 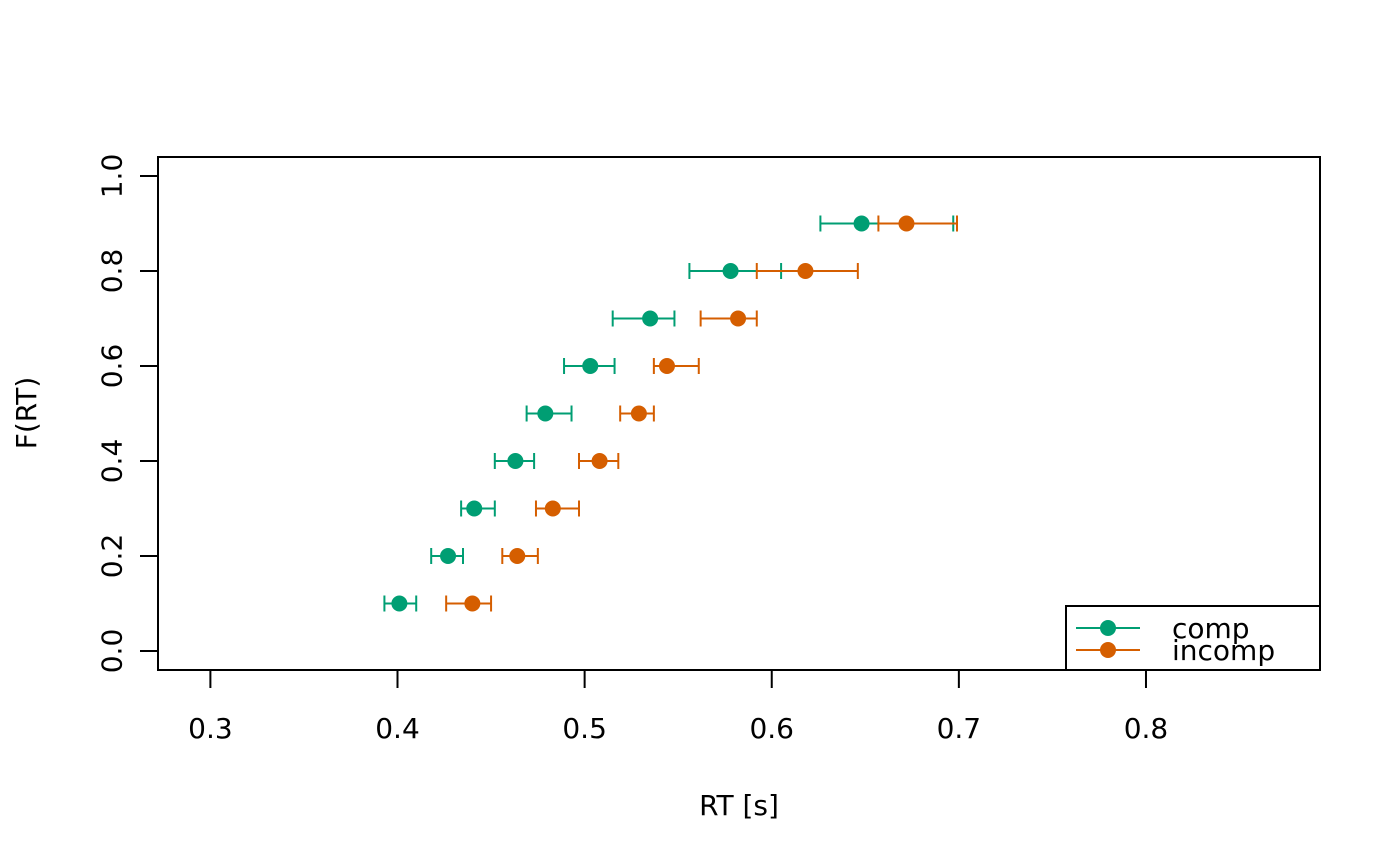 I want to click on legend-label: incomp, so click(x=1223, y=650).